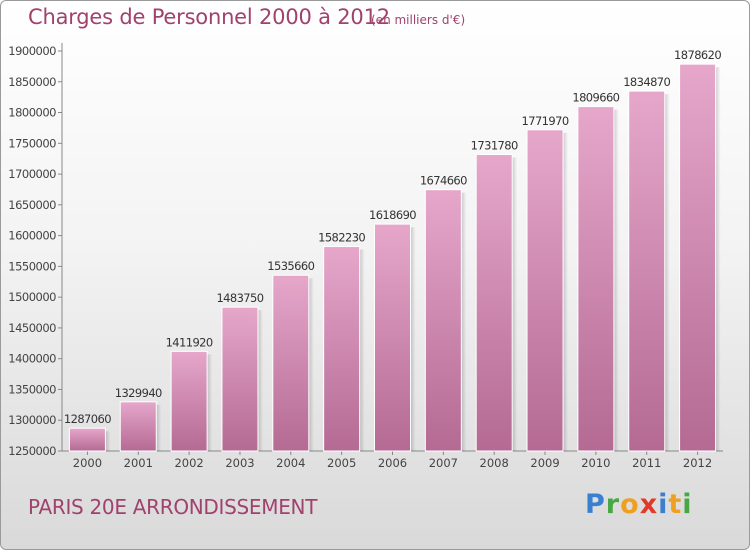 This screenshot has width=750, height=550. Describe the element at coordinates (341, 238) in the screenshot. I see `bar-value-label: 1582230` at that location.